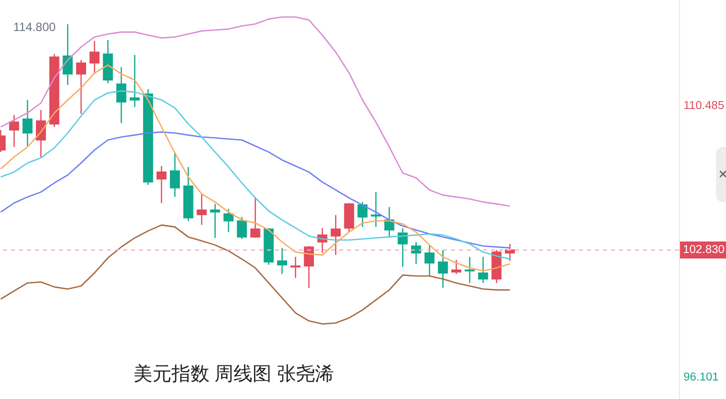 The height and width of the screenshot is (399, 726). What do you see at coordinates (34, 27) in the screenshot?
I see `annotation: 114.800` at bounding box center [34, 27].